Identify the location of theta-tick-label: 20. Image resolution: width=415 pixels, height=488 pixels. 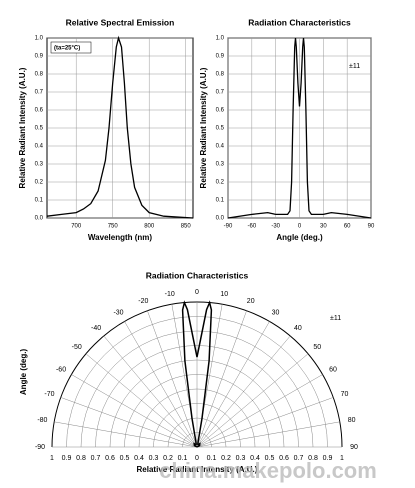
(251, 301).